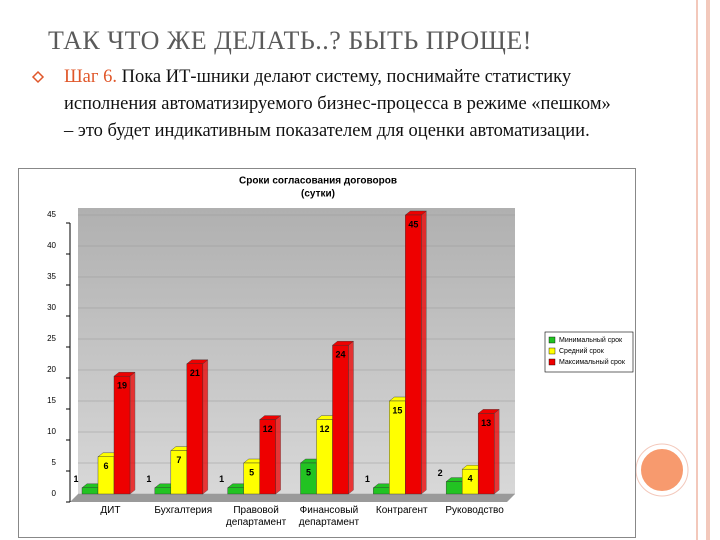  I want to click on slide-title: ТАК ЧТО ЖЕ ДЕЛАТЬ..? БЫТЬ ПРОЩЕ!, so click(290, 40).